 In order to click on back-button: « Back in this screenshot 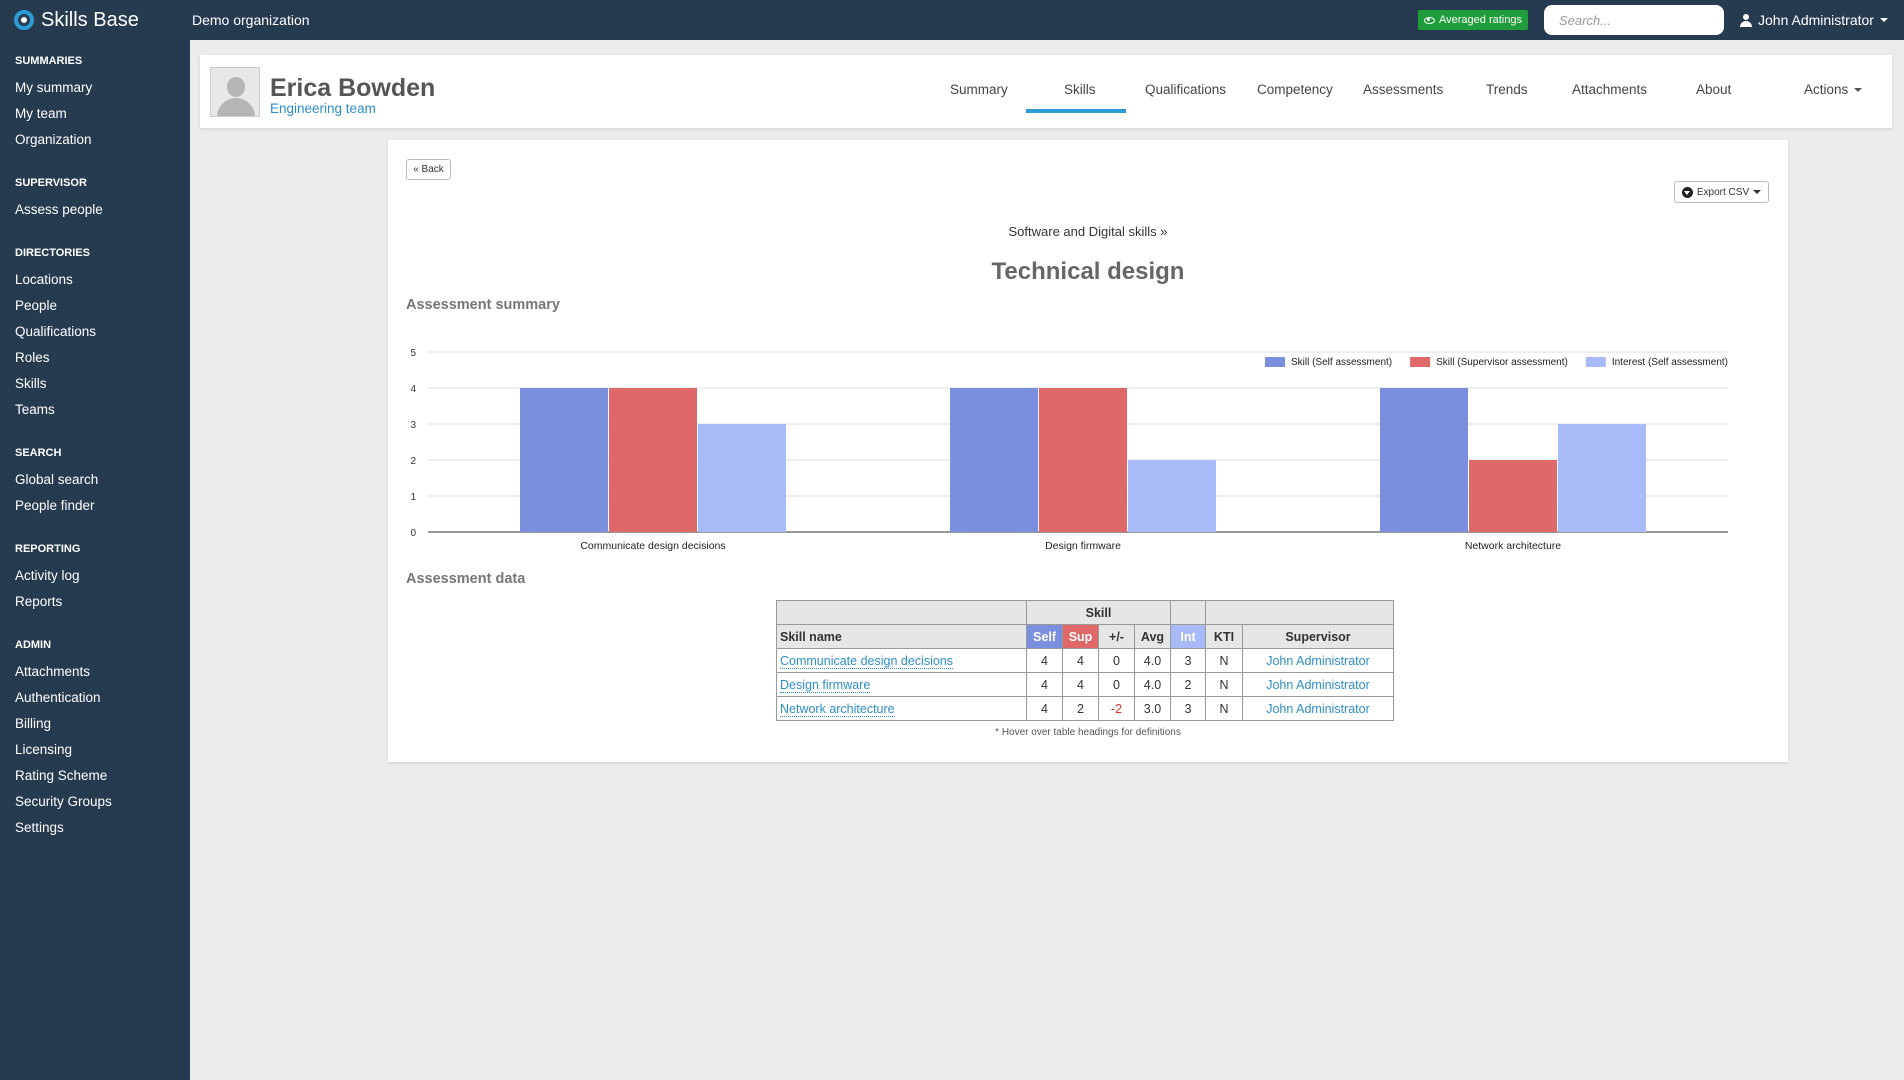, I will do `click(428, 169)`.